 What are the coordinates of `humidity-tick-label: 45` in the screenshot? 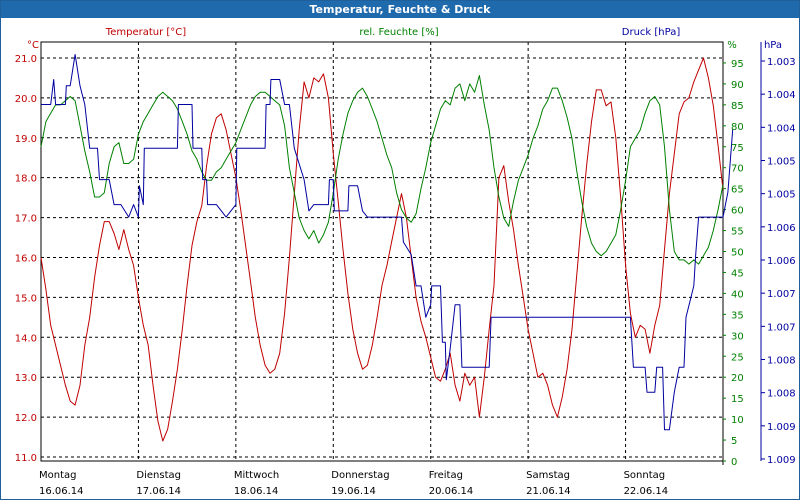 It's located at (737, 273).